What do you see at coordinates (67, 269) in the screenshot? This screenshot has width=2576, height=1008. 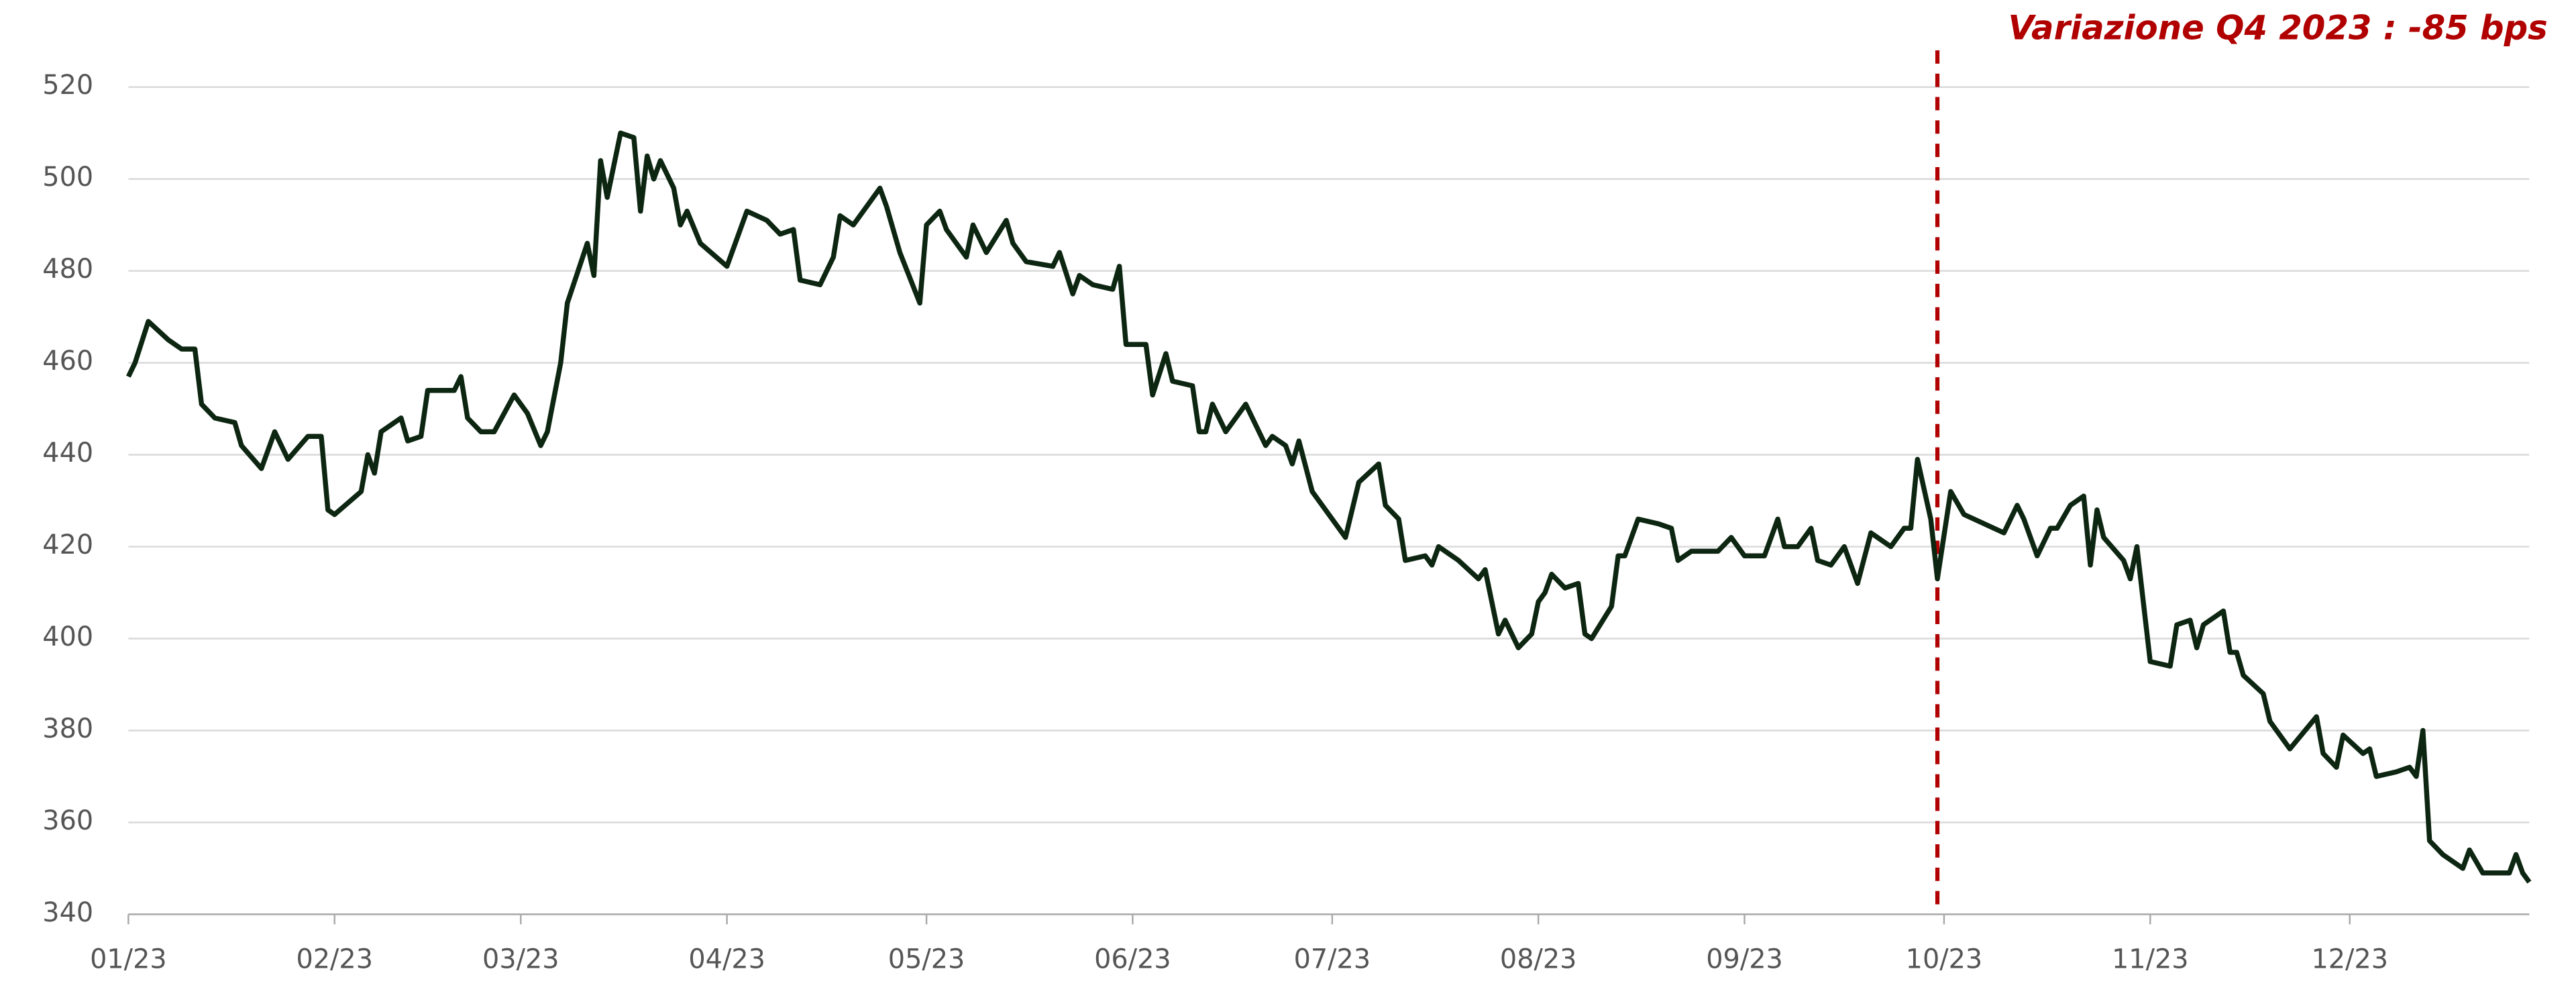 I see `y-tick-label: 480` at bounding box center [67, 269].